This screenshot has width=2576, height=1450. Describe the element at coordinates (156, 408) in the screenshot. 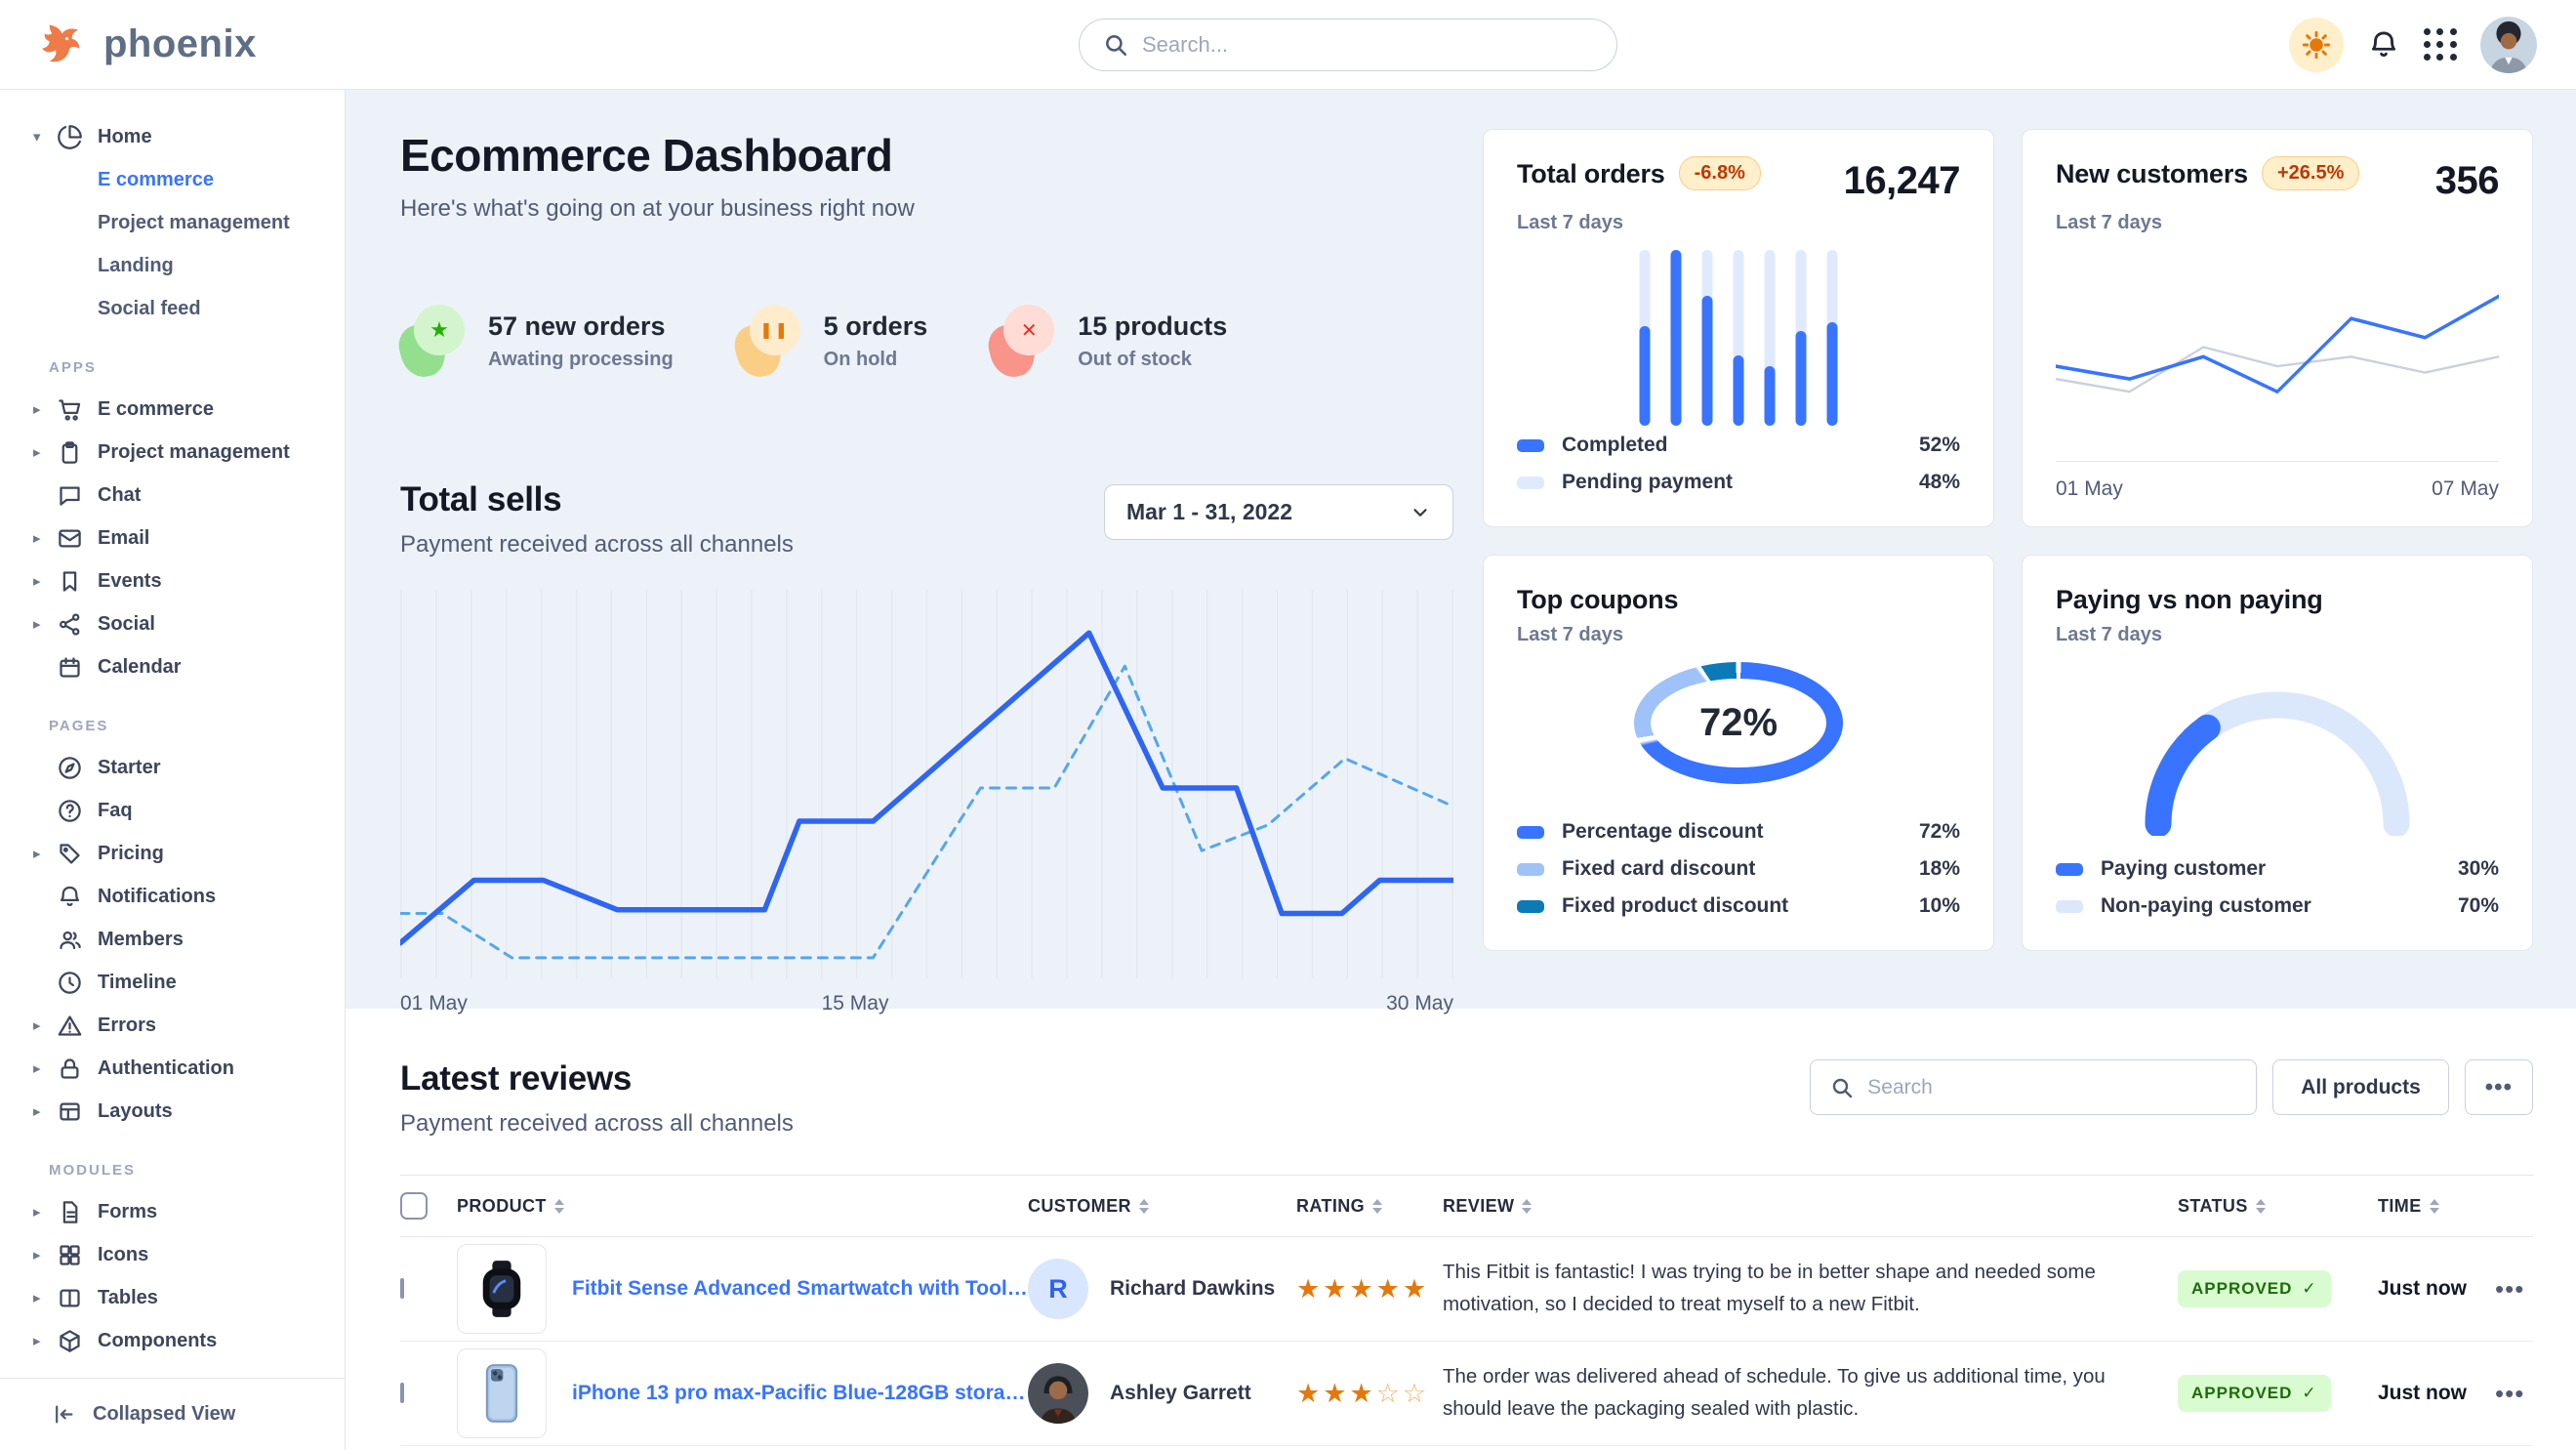

I see `sidebar-item-label: E commerce` at that location.